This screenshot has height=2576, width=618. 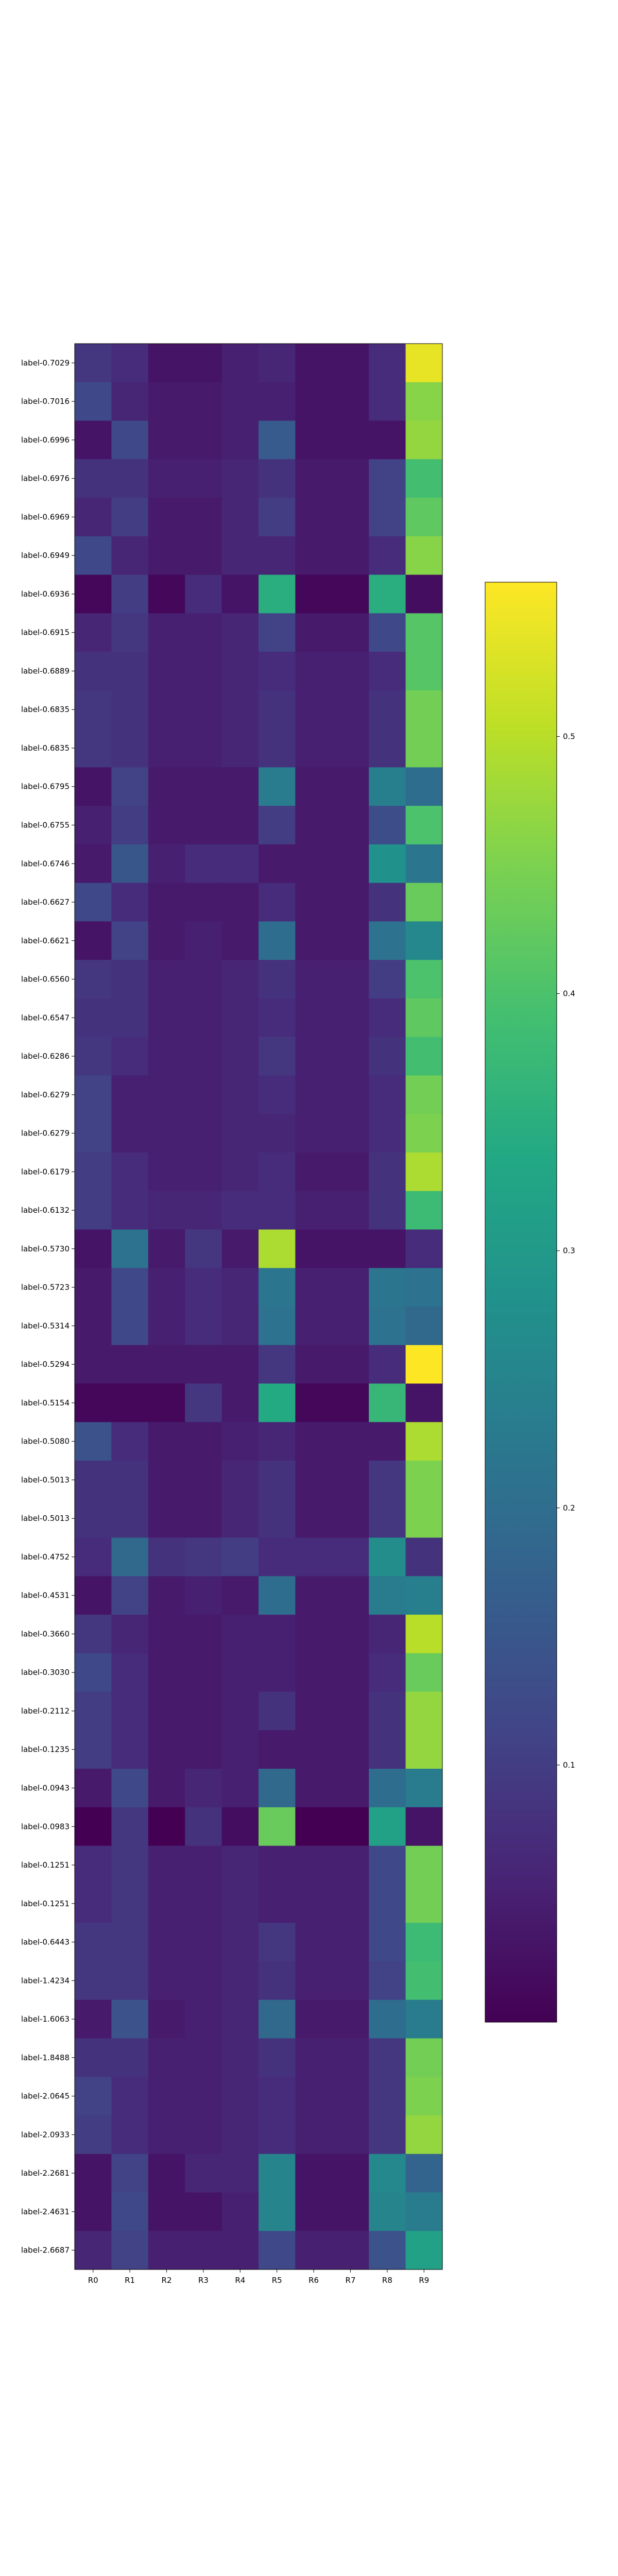 What do you see at coordinates (45, 1325) in the screenshot?
I see `row-tick-label: label-0.5314` at bounding box center [45, 1325].